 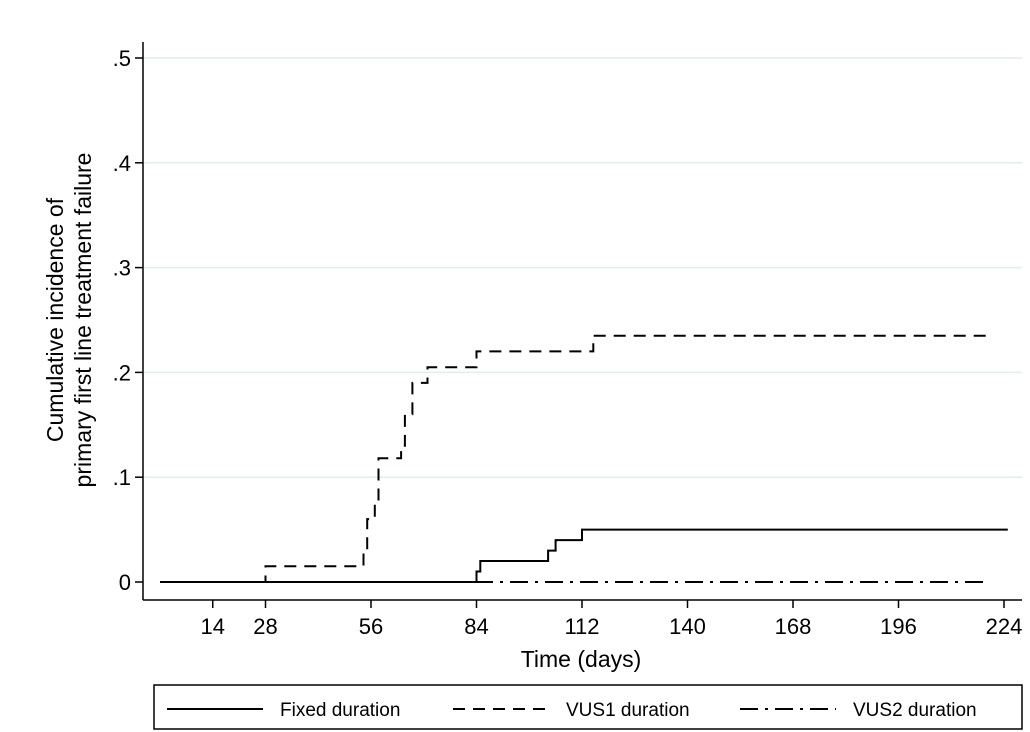 What do you see at coordinates (213, 626) in the screenshot?
I see `x-tick-label-0: 14` at bounding box center [213, 626].